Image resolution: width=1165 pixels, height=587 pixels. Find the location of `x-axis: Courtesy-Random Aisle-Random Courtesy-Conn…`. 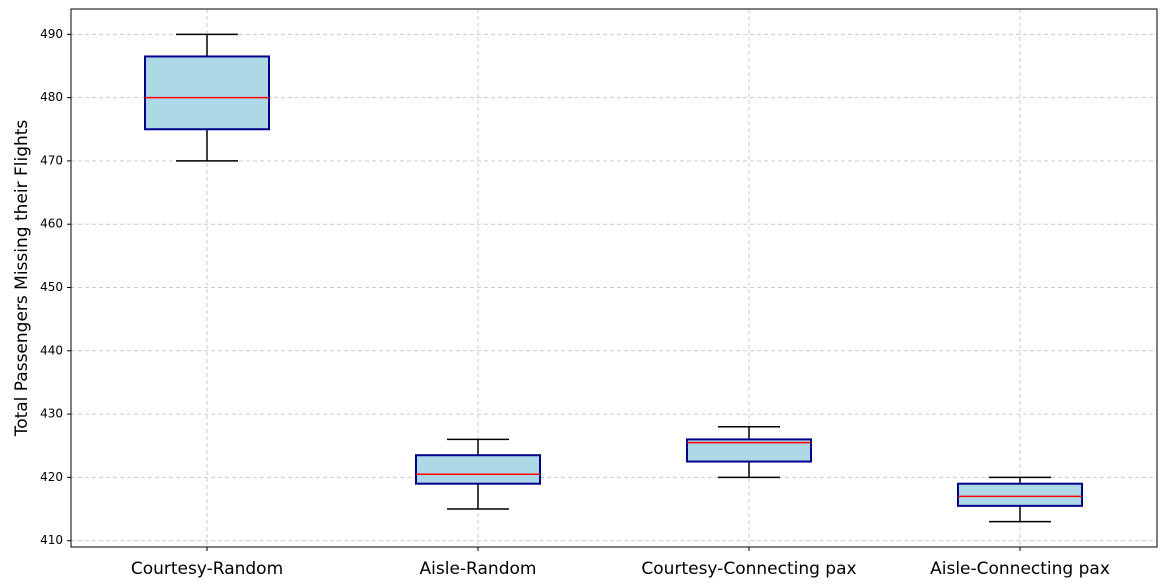

x-axis: Courtesy-Random Aisle-Random Courtesy-Conn… is located at coordinates (620, 563).